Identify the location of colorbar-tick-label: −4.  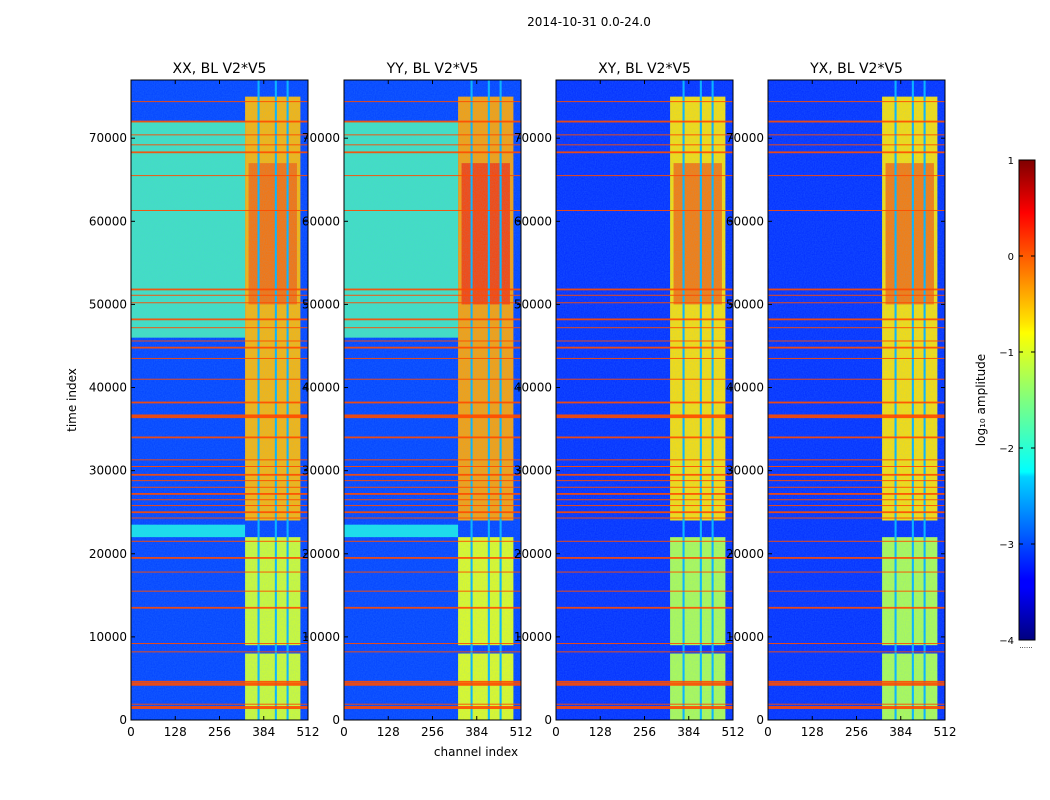
(1006, 641).